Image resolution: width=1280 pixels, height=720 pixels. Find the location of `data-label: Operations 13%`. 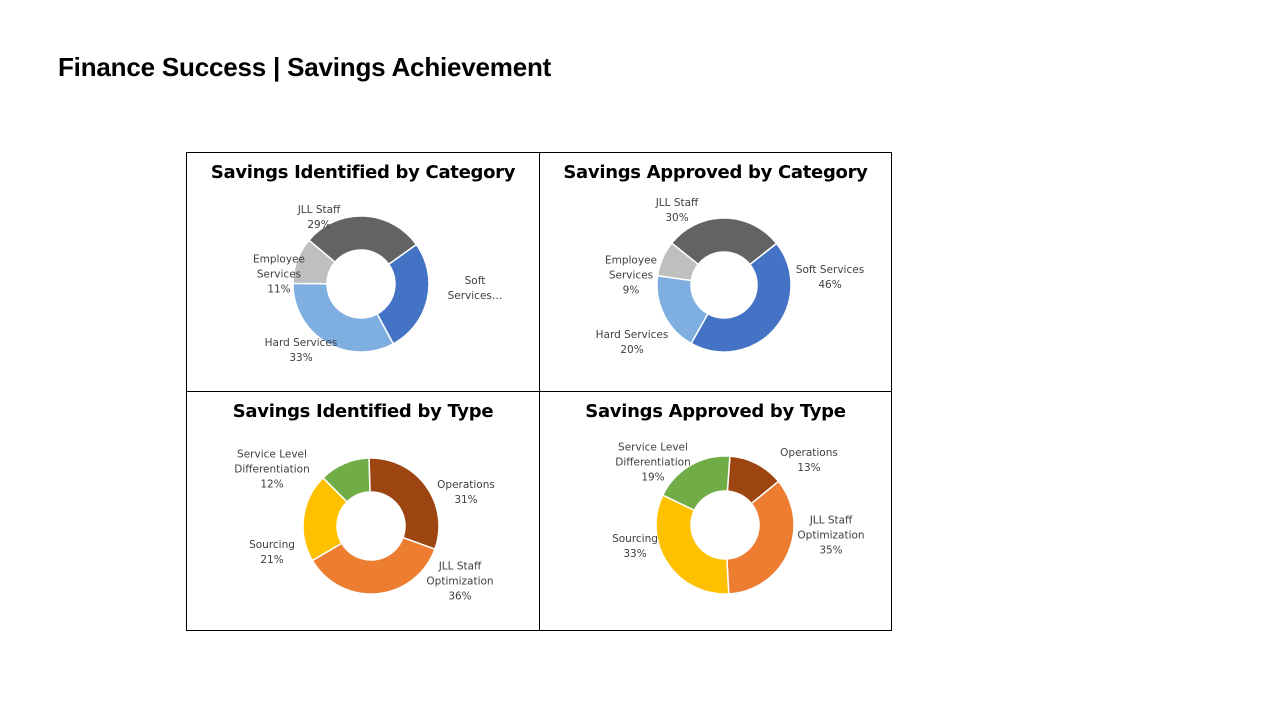

data-label: Operations 13% is located at coordinates (809, 461).